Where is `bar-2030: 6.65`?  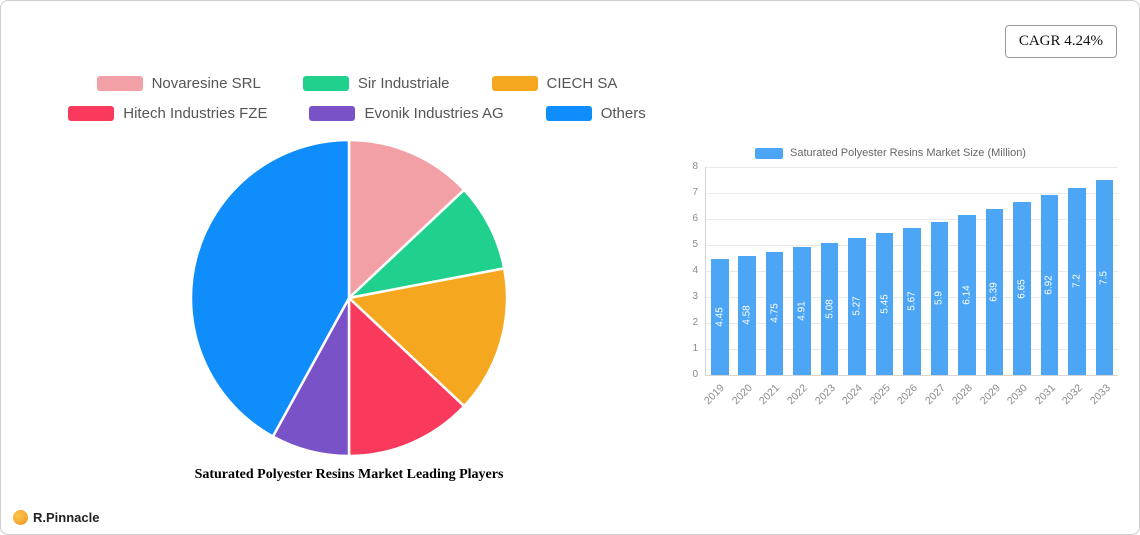 bar-2030: 6.65 is located at coordinates (1022, 288).